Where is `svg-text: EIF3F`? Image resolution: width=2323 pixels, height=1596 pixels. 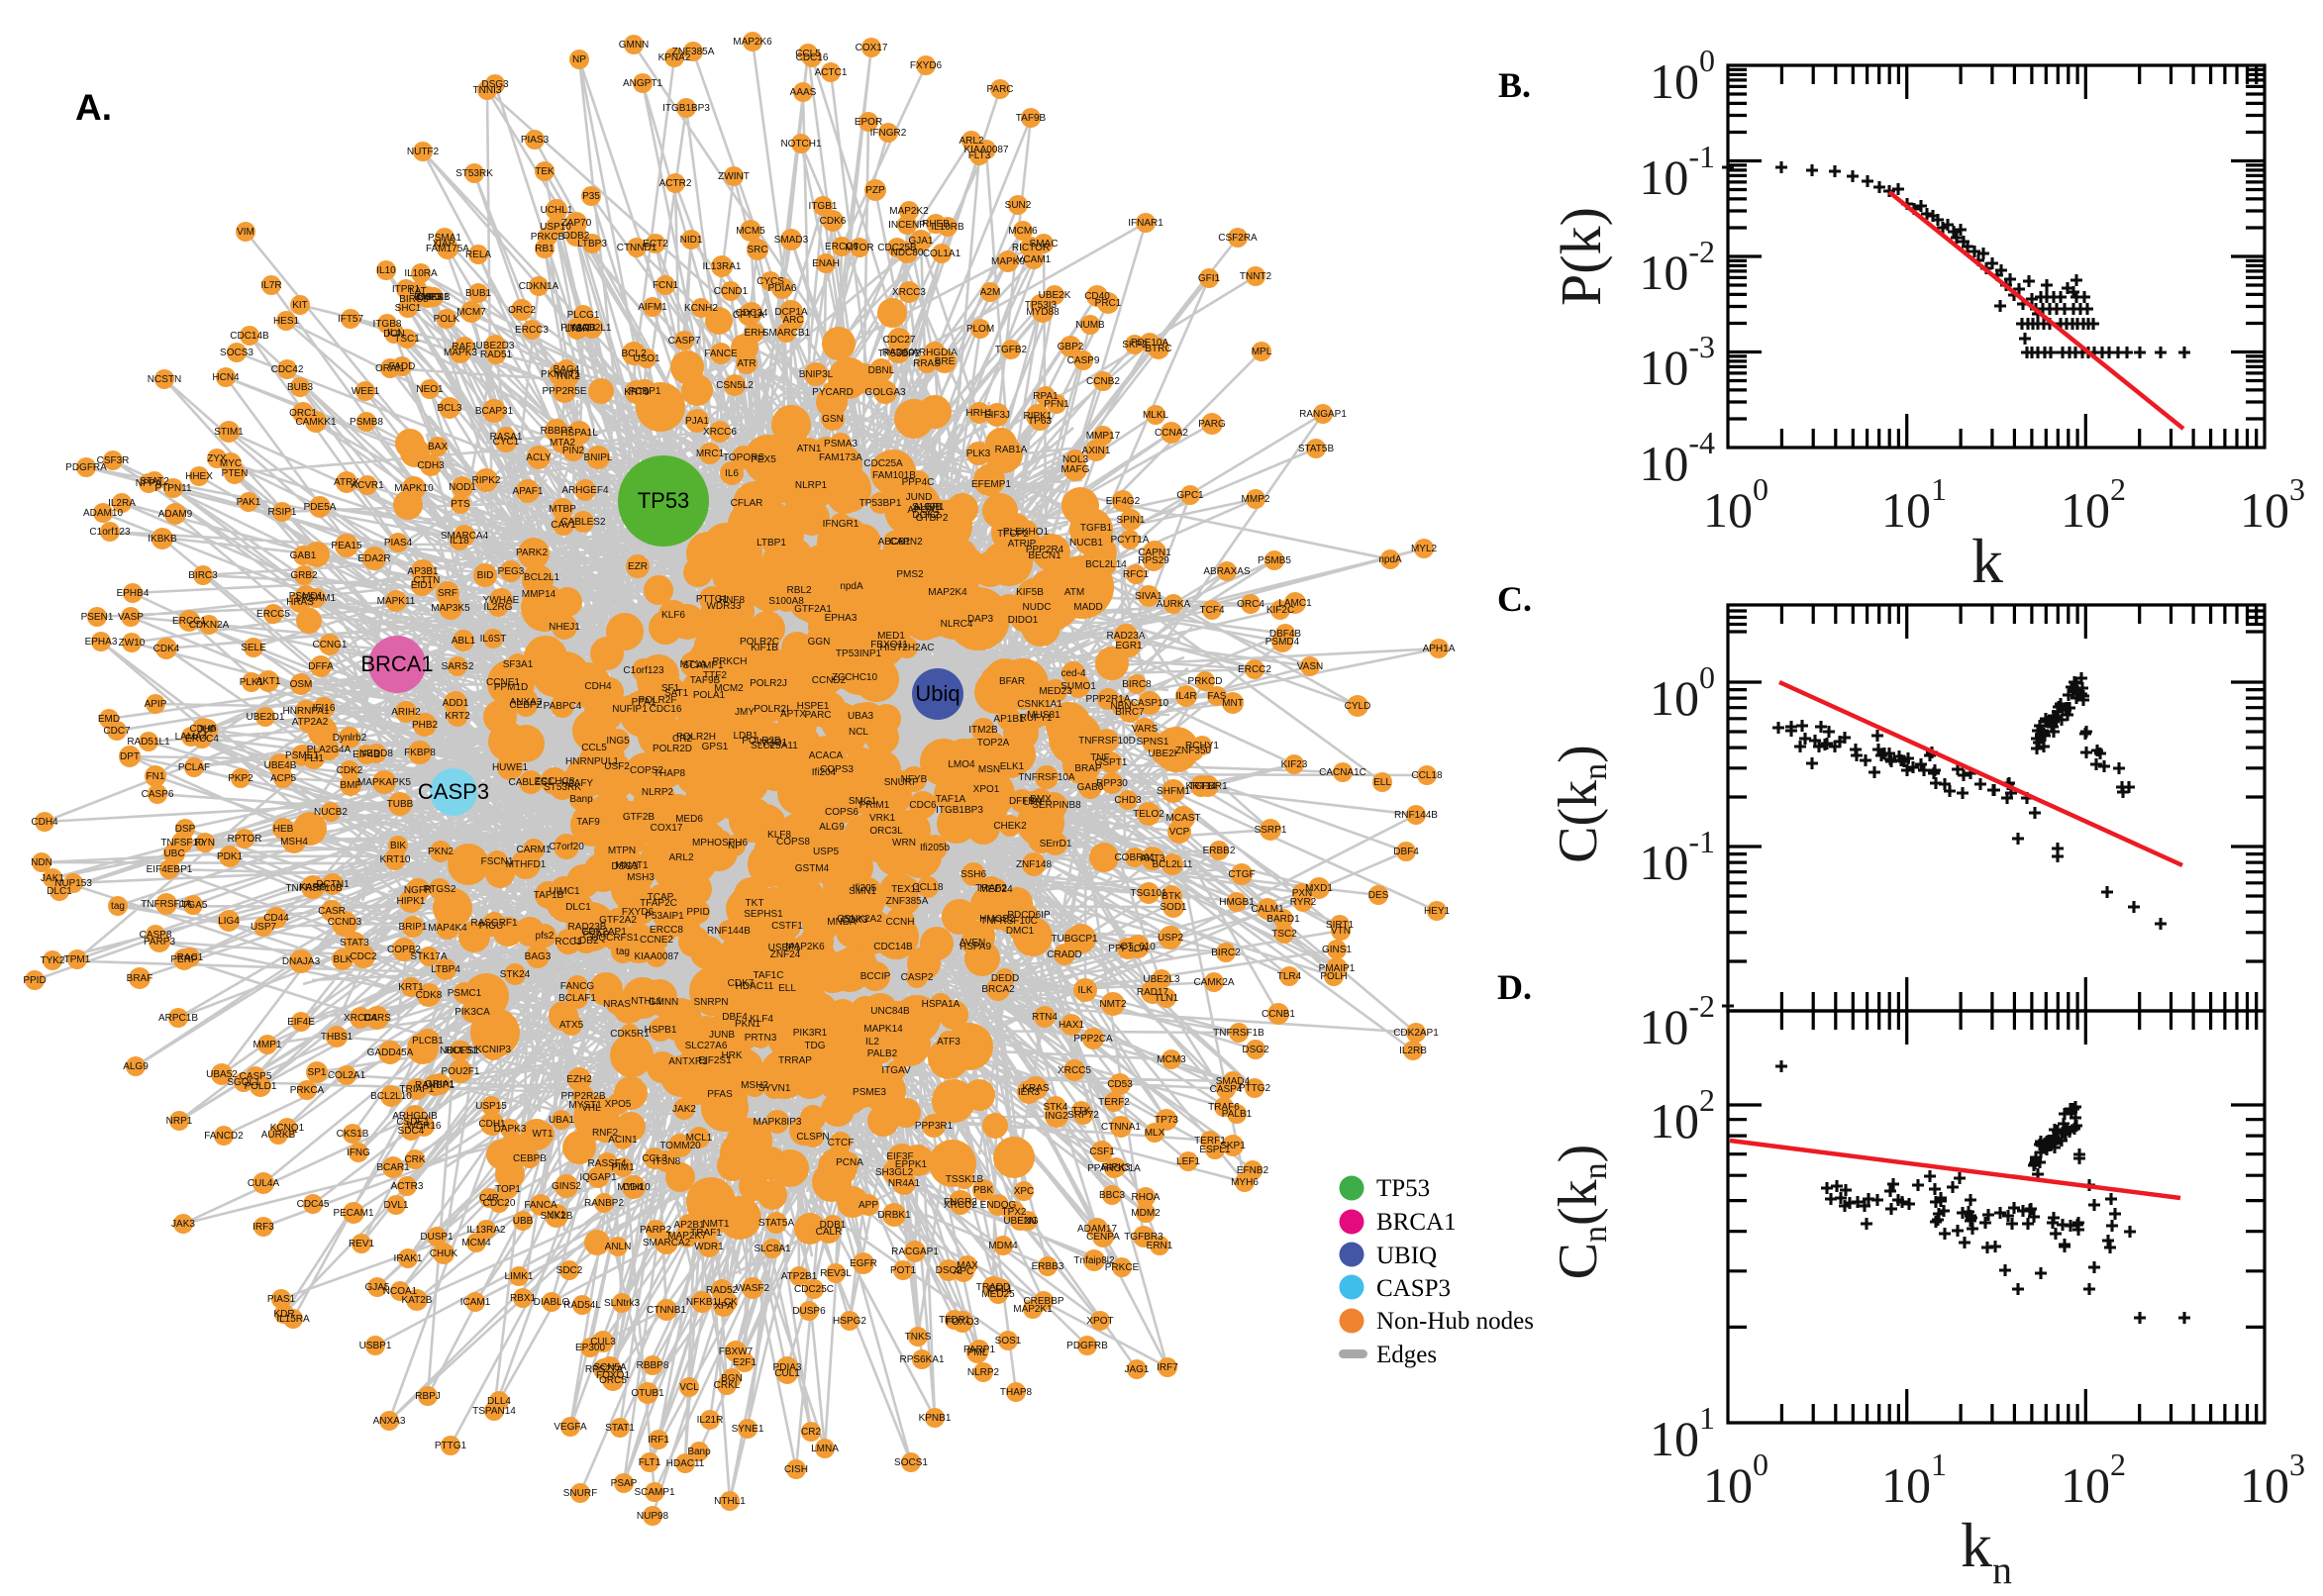
svg-text: EIF3F is located at coordinates (899, 1156).